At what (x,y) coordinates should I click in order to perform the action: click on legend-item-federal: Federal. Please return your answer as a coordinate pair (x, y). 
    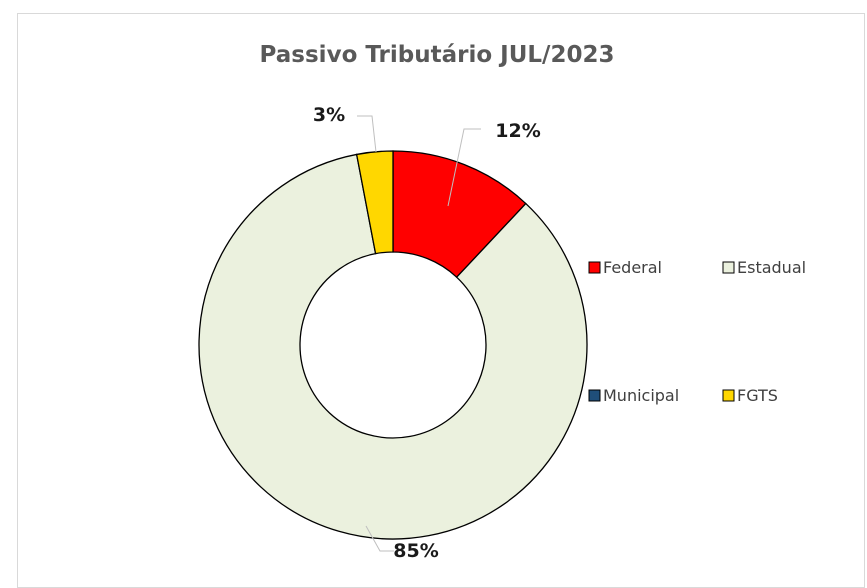
    Looking at the image, I should click on (625, 267).